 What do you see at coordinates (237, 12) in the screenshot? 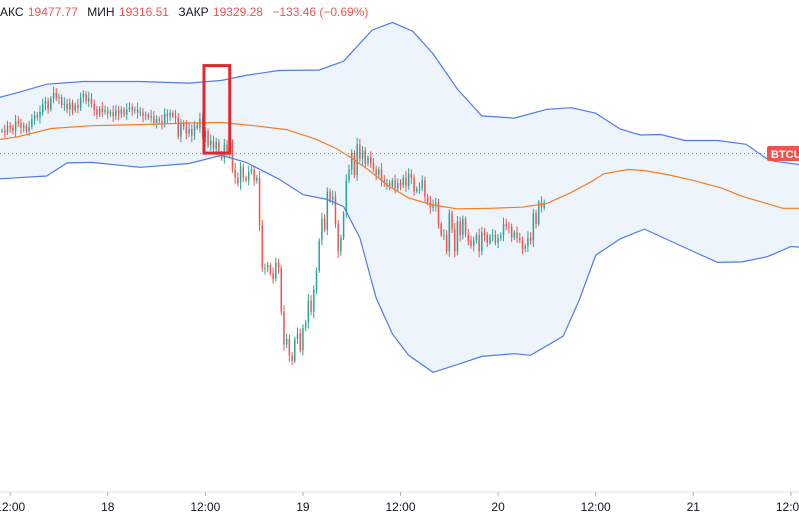
I see `close-value: 19329.28` at bounding box center [237, 12].